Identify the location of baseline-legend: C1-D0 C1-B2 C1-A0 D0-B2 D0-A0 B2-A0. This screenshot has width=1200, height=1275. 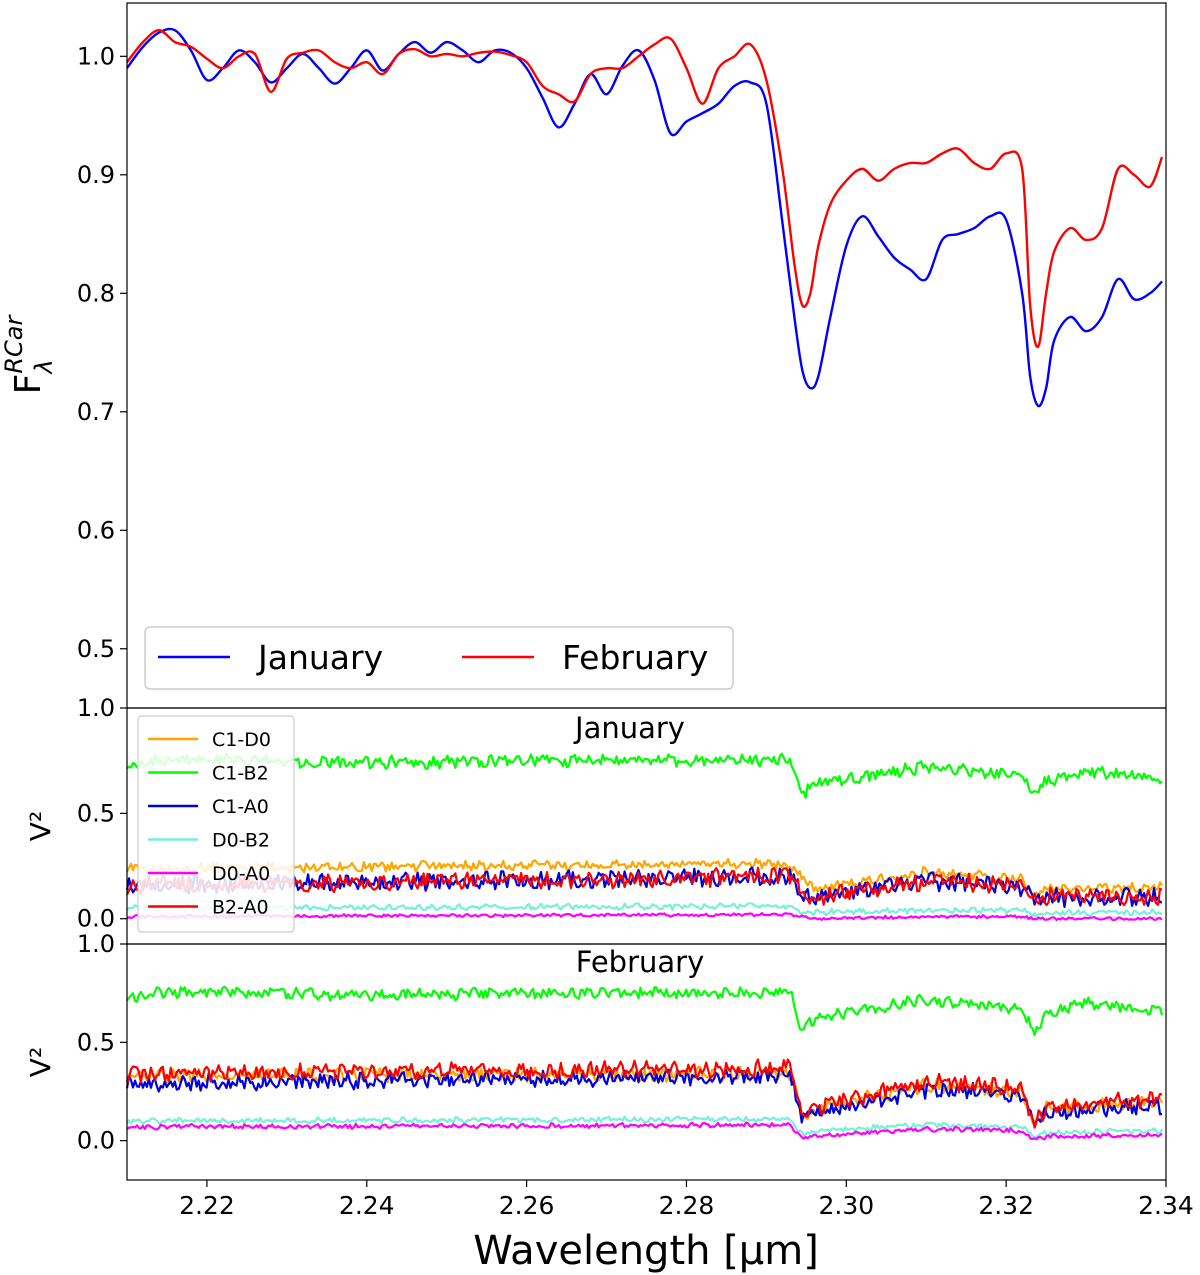
(216, 824).